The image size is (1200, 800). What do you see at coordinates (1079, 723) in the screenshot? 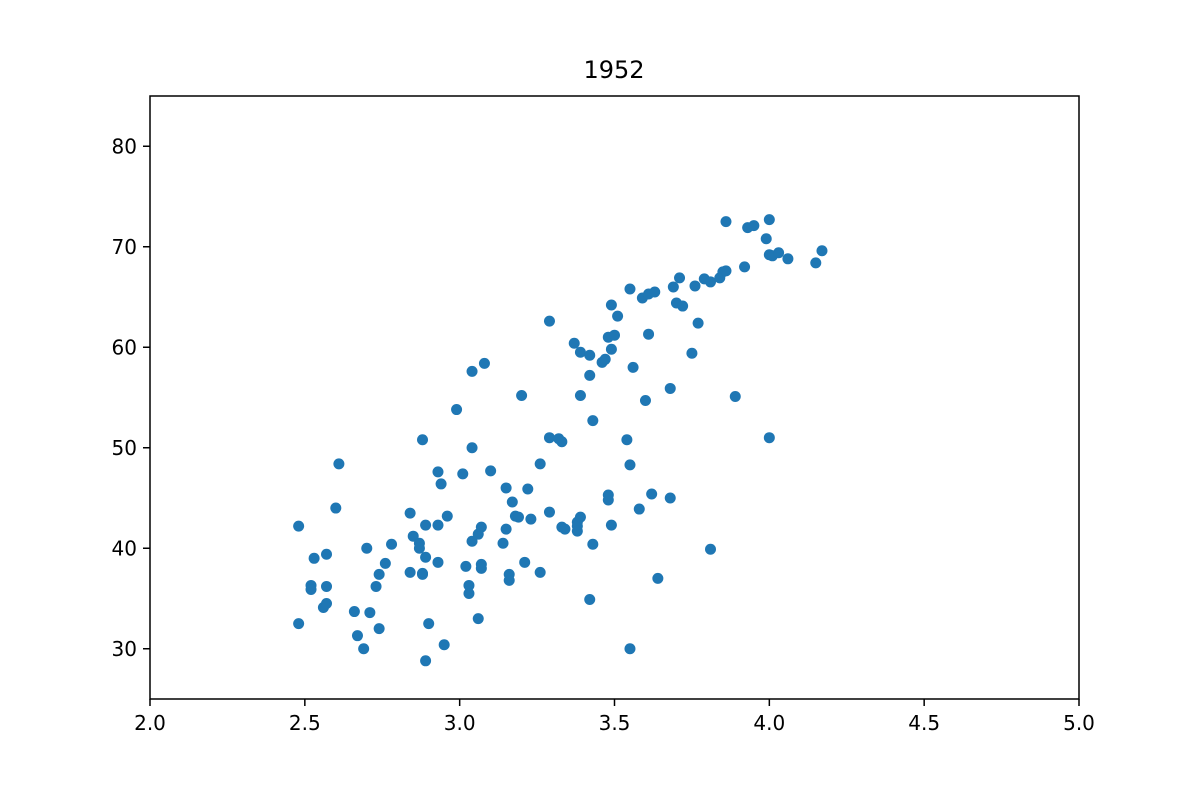
I see `x-tick-label-6: 5.0` at bounding box center [1079, 723].